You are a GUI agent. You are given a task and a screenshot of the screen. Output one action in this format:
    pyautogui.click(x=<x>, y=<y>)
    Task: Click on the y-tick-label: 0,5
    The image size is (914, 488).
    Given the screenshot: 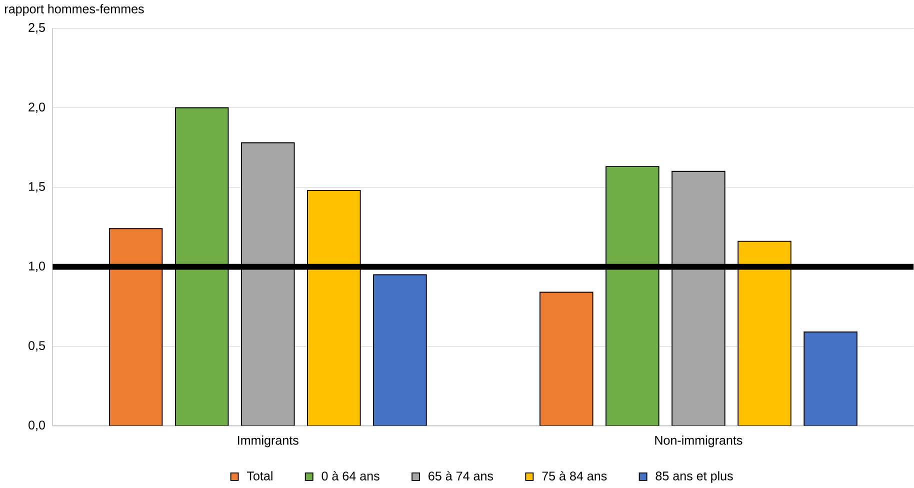 What is the action you would take?
    pyautogui.click(x=36, y=346)
    